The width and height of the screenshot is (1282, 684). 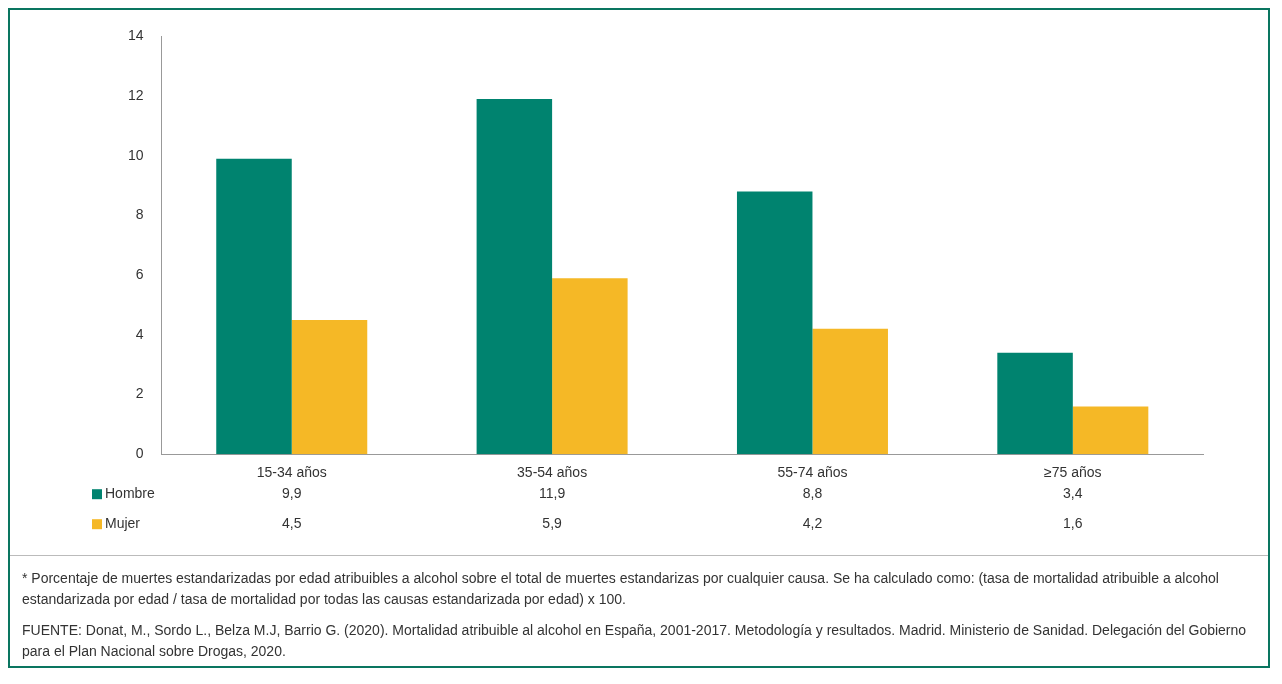 I want to click on data-label: 3,4, so click(x=1073, y=493).